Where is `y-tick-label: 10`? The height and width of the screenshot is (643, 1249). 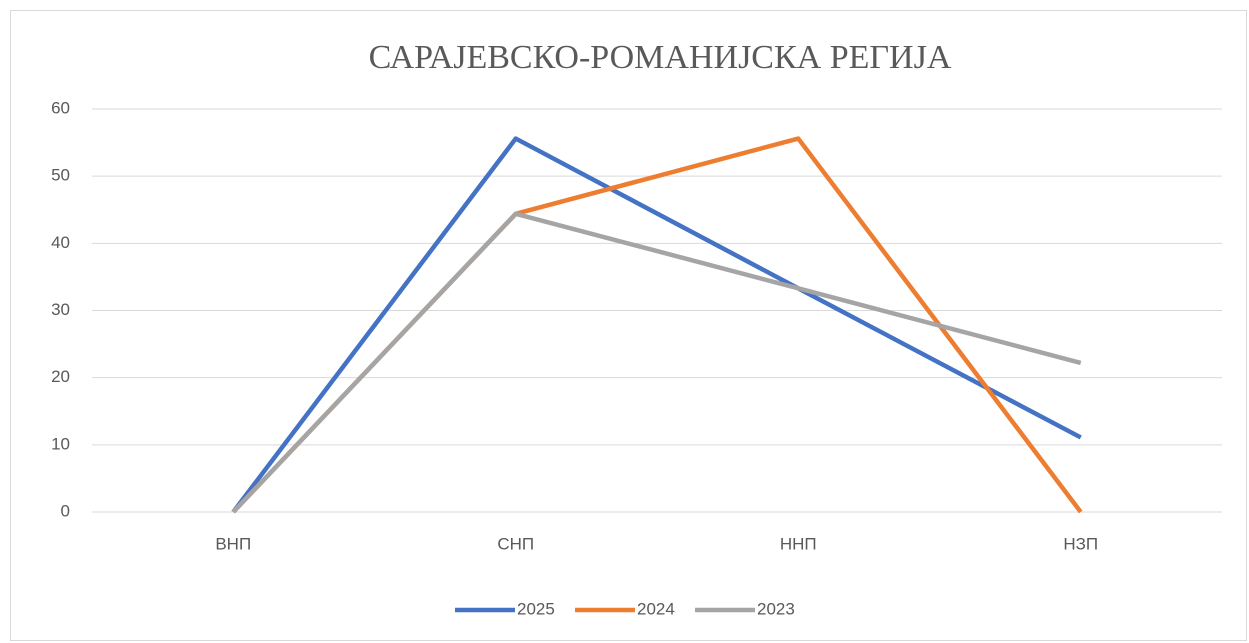 y-tick-label: 10 is located at coordinates (60, 443).